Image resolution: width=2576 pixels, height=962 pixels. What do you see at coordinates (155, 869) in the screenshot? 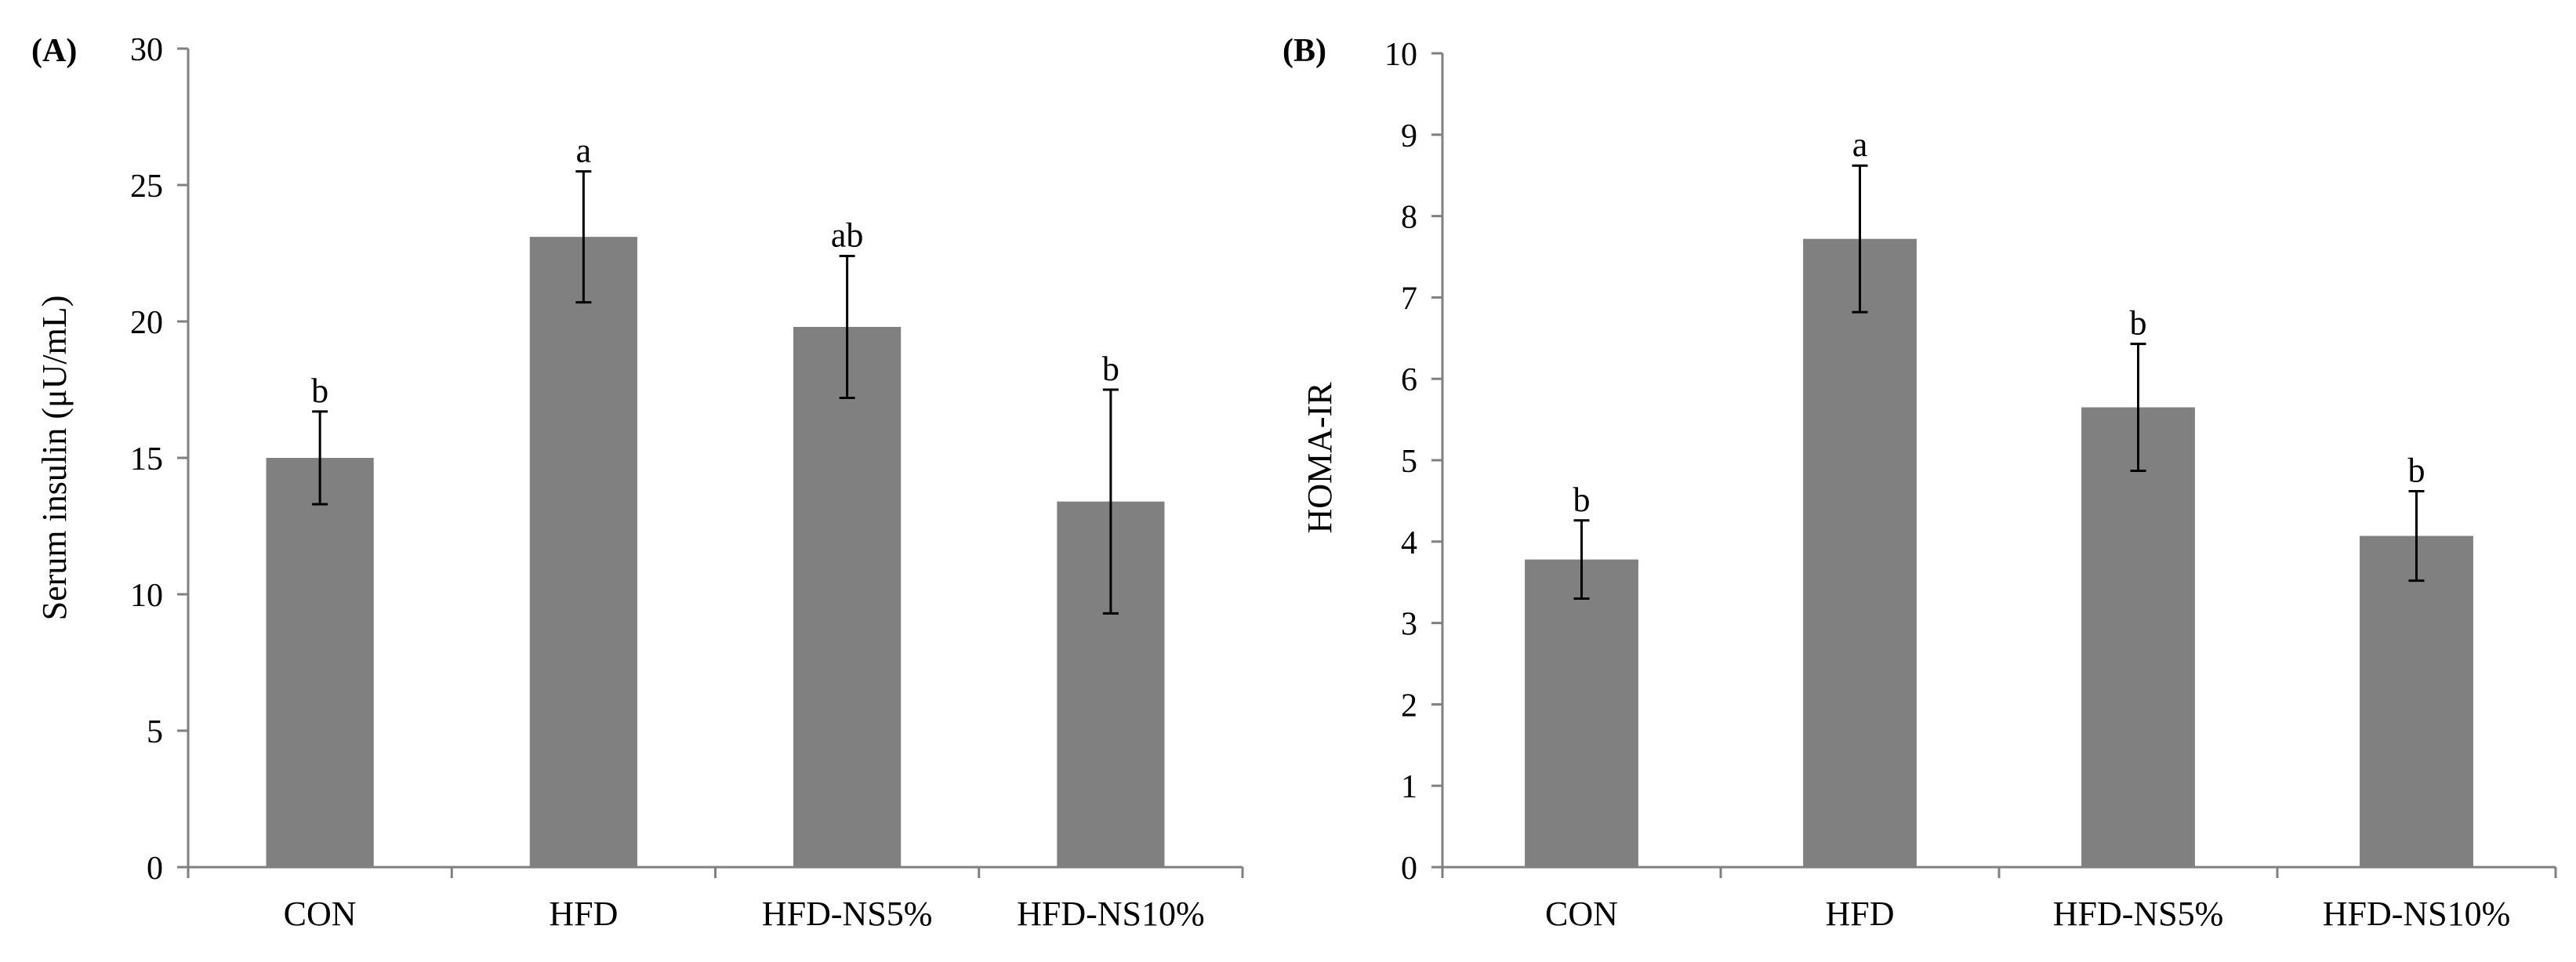
I see `panel-a-y-tick-label: 0` at bounding box center [155, 869].